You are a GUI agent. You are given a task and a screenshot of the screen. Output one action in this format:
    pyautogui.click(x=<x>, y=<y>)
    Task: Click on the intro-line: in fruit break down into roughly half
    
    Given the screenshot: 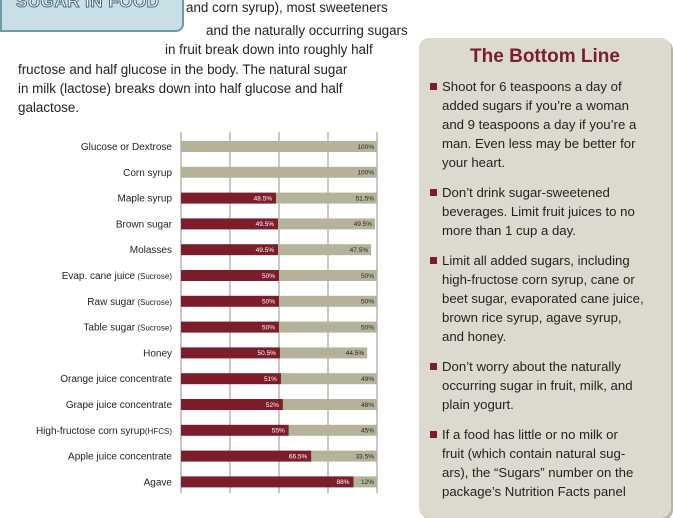 What is the action you would take?
    pyautogui.click(x=269, y=49)
    